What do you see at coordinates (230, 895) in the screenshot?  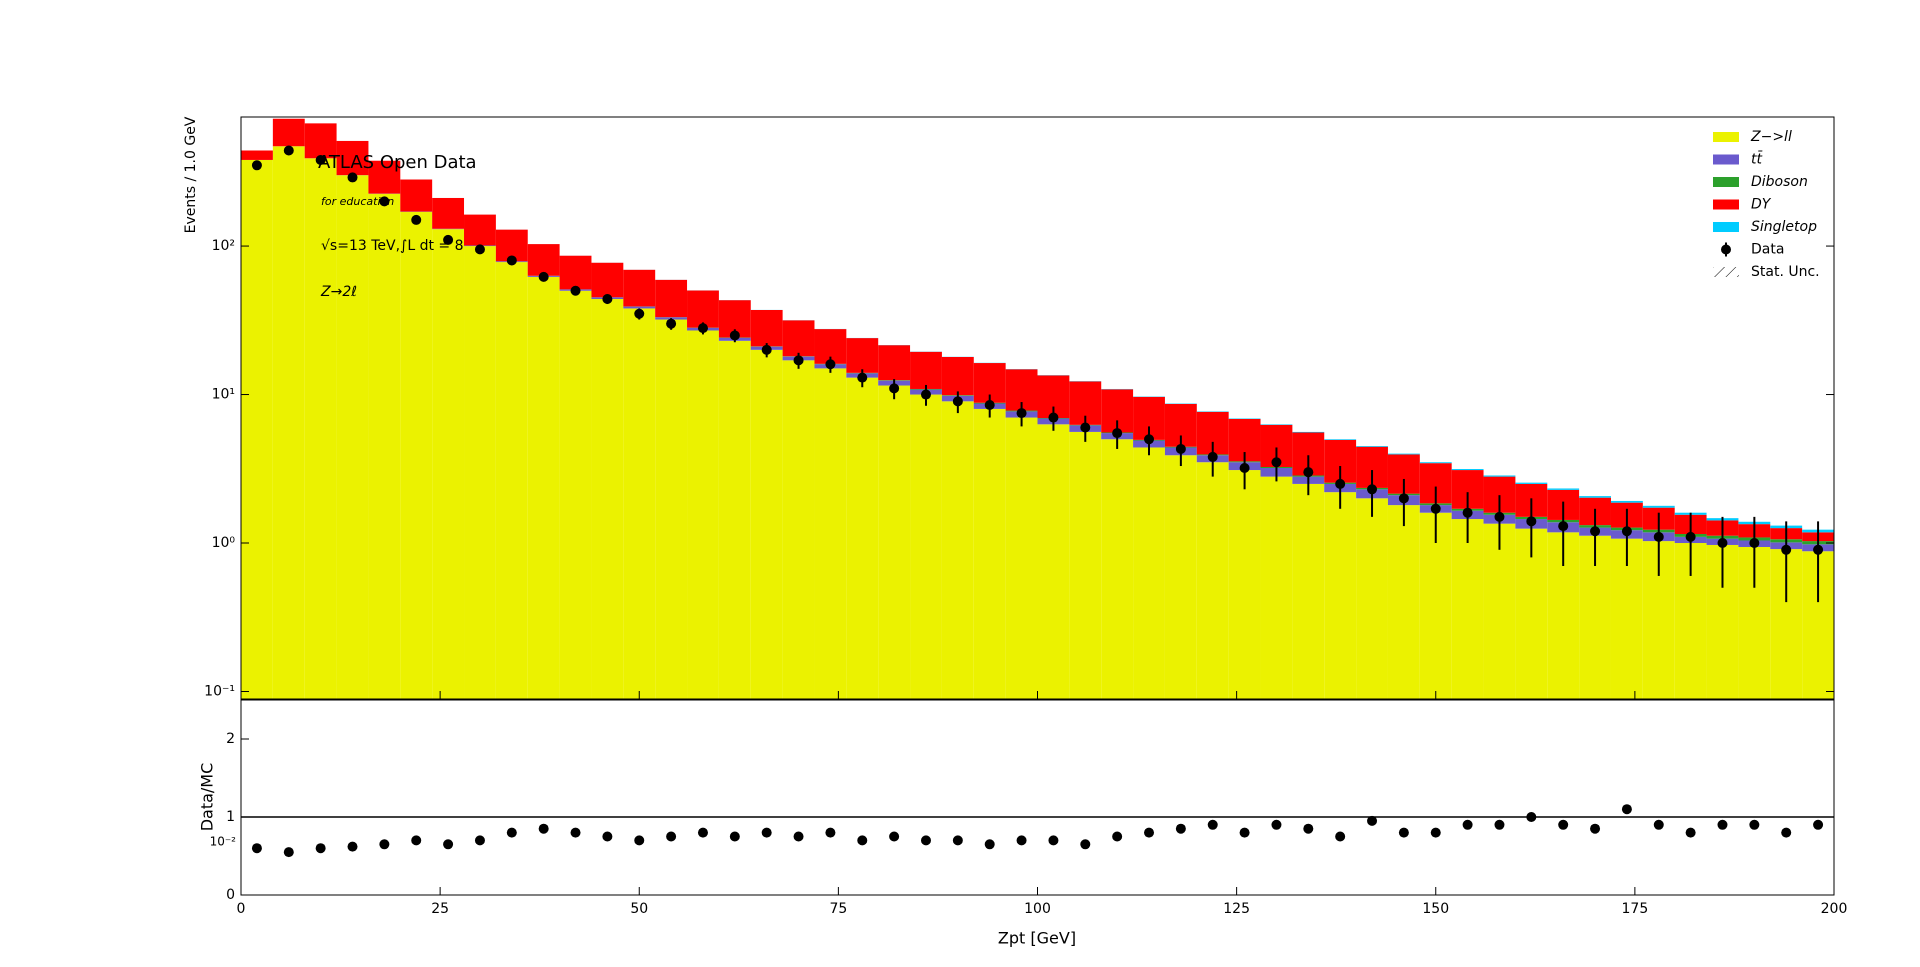 I see `y-tick-label: 0` at bounding box center [230, 895].